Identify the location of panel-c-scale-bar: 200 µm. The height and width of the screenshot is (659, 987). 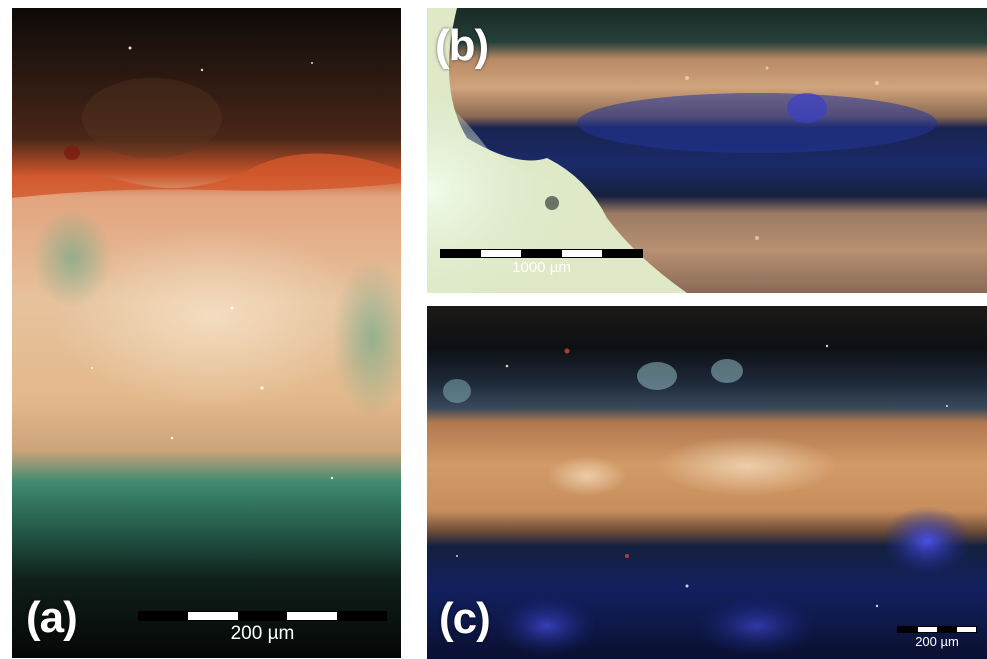
(937, 637).